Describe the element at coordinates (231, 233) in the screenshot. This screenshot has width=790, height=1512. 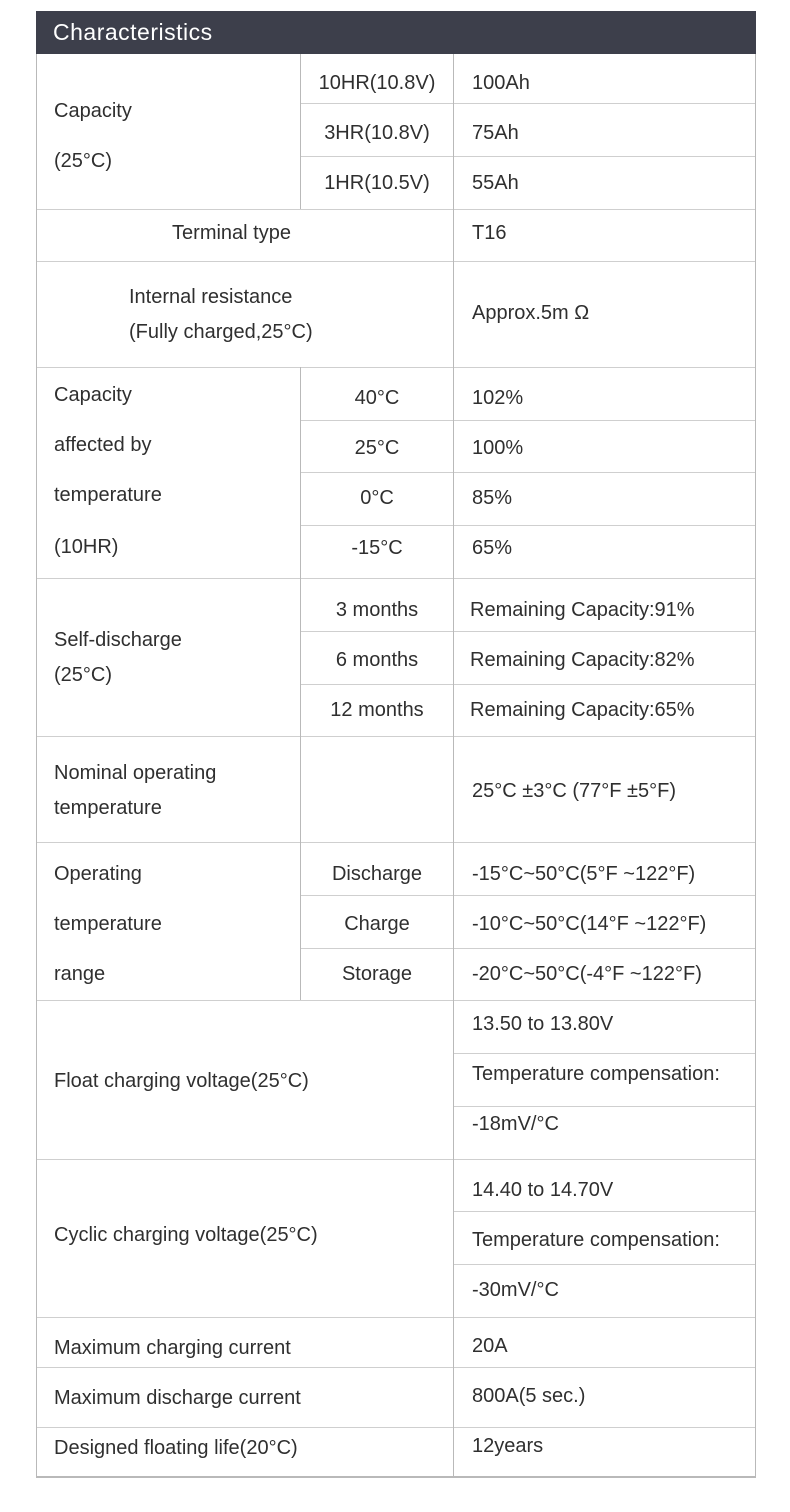
I see `terminal-type-label: Terminal type` at that location.